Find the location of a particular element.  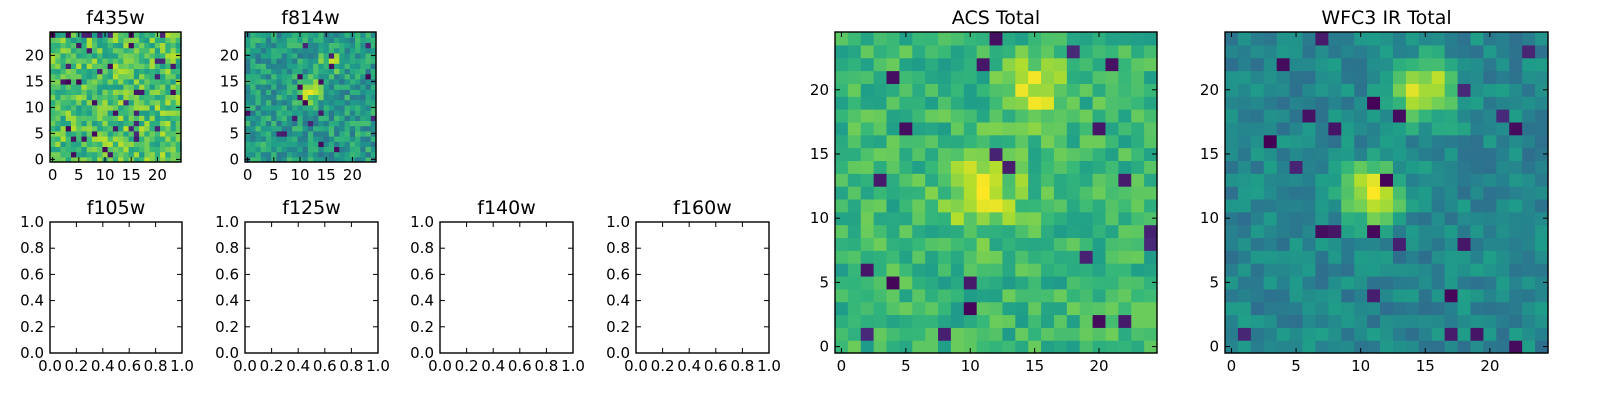

x-tick-label: 0.8 is located at coordinates (742, 366).